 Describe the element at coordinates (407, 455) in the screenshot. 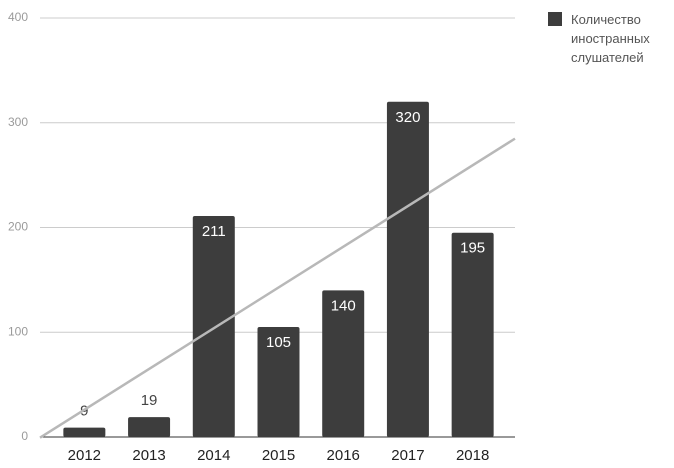

I see `x-tick-label: 2017` at that location.